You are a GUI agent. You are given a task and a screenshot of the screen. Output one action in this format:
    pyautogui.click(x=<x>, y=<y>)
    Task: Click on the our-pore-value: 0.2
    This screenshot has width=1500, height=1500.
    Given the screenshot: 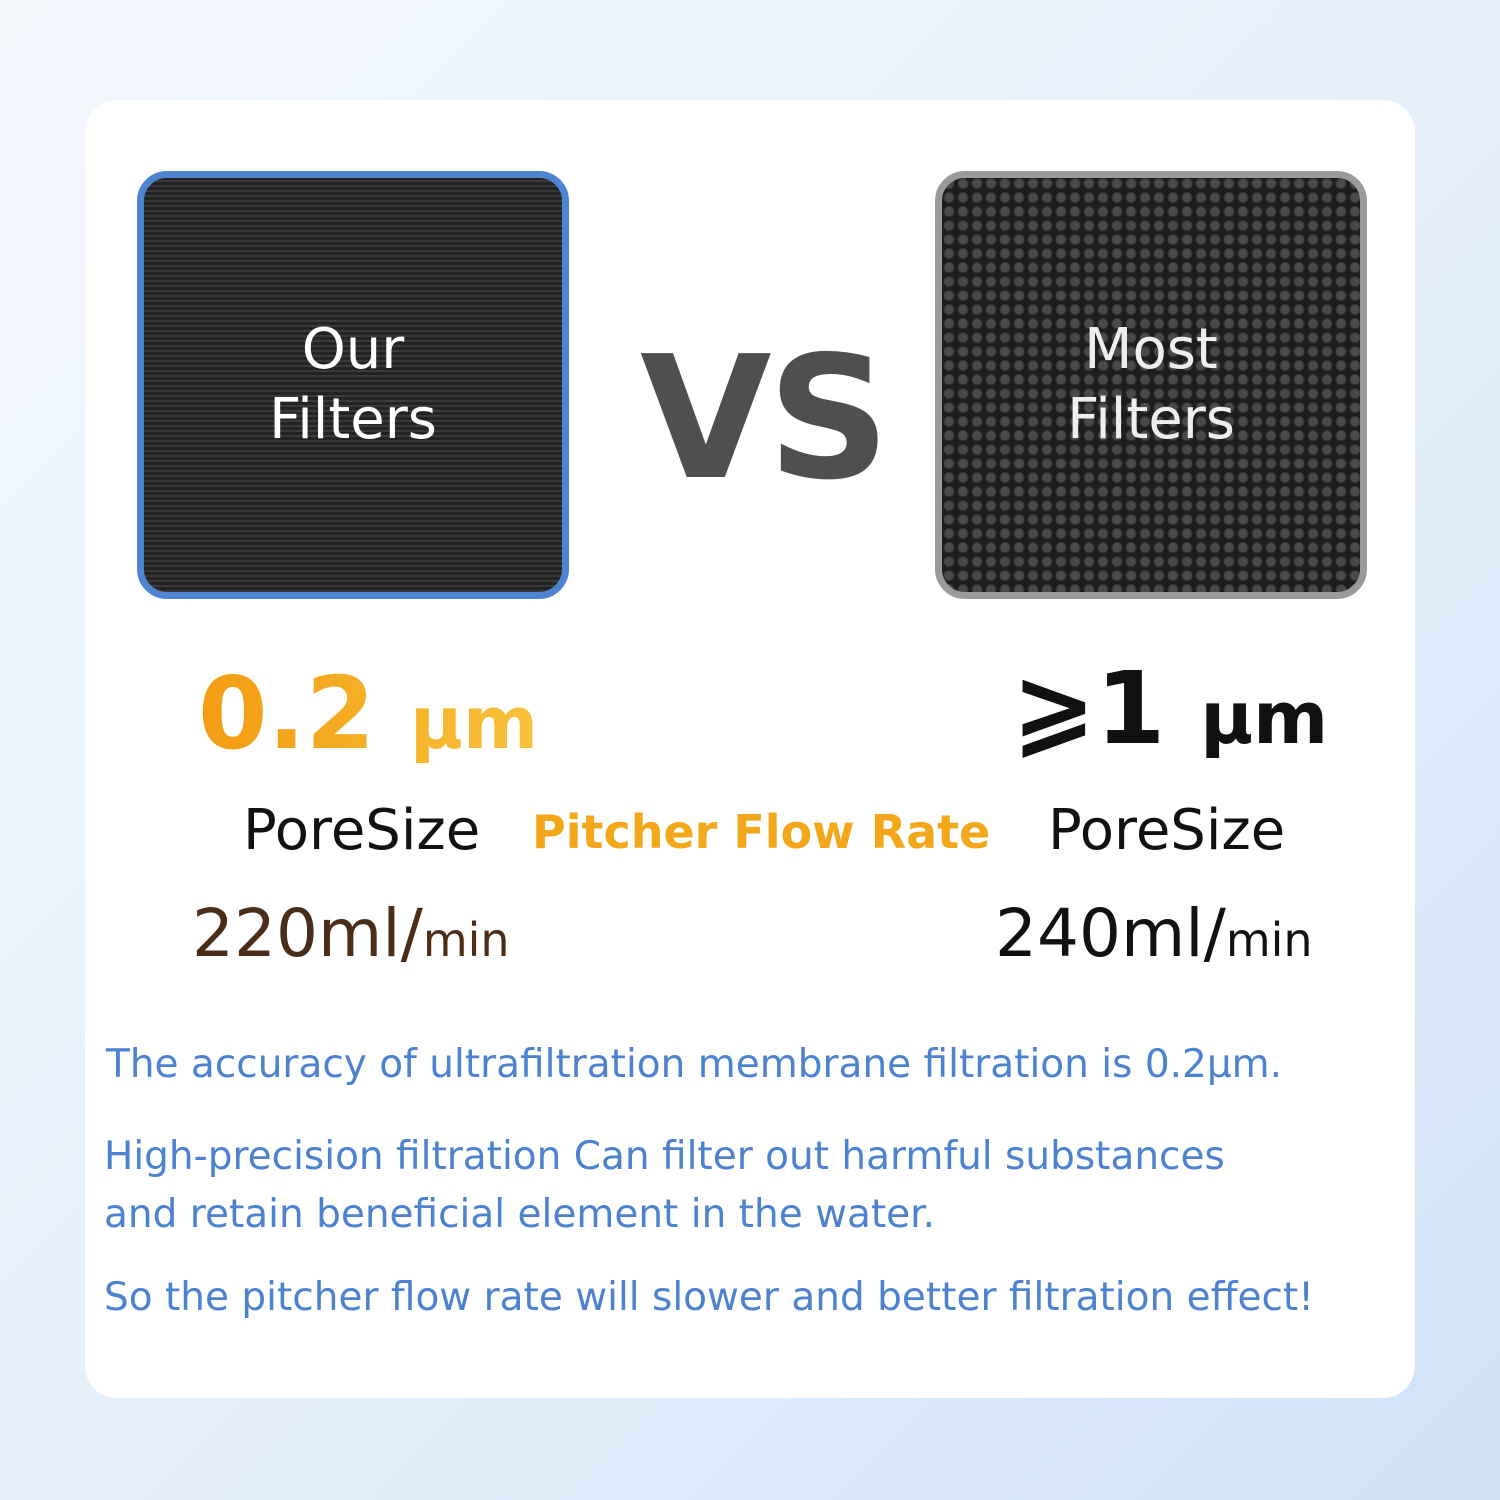 What is the action you would take?
    pyautogui.click(x=287, y=713)
    